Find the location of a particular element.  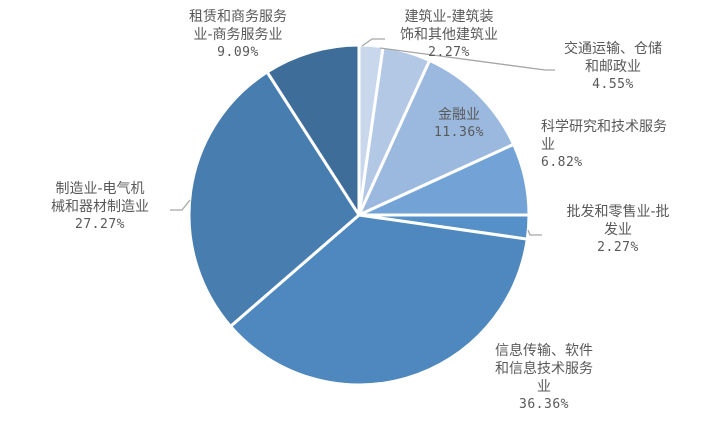

label-text: 交通运输、仓储 is located at coordinates (613, 49).